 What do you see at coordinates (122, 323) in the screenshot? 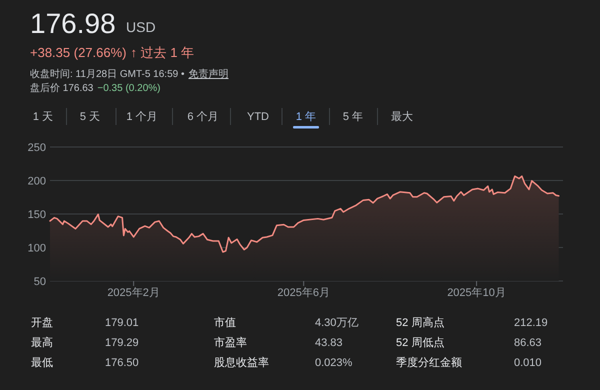
I see `text: 179.01` at bounding box center [122, 323].